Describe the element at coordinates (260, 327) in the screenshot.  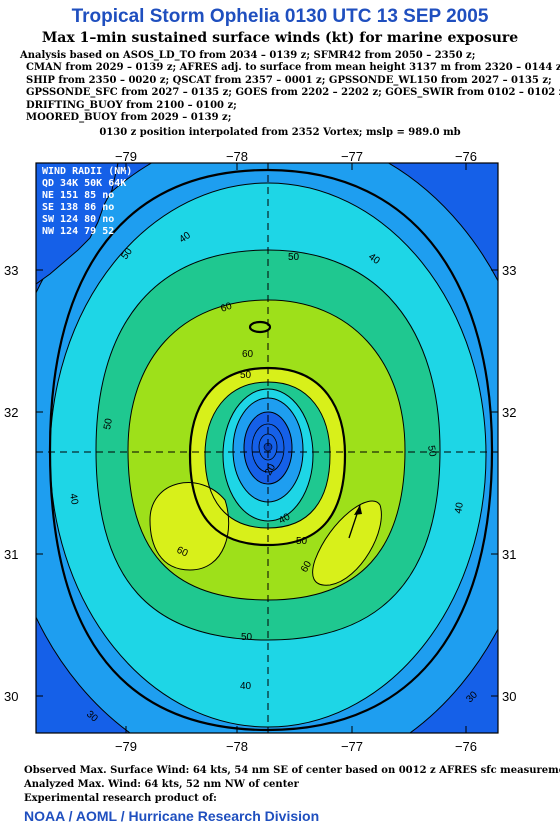
I see `contour-64-north-pocket` at that location.